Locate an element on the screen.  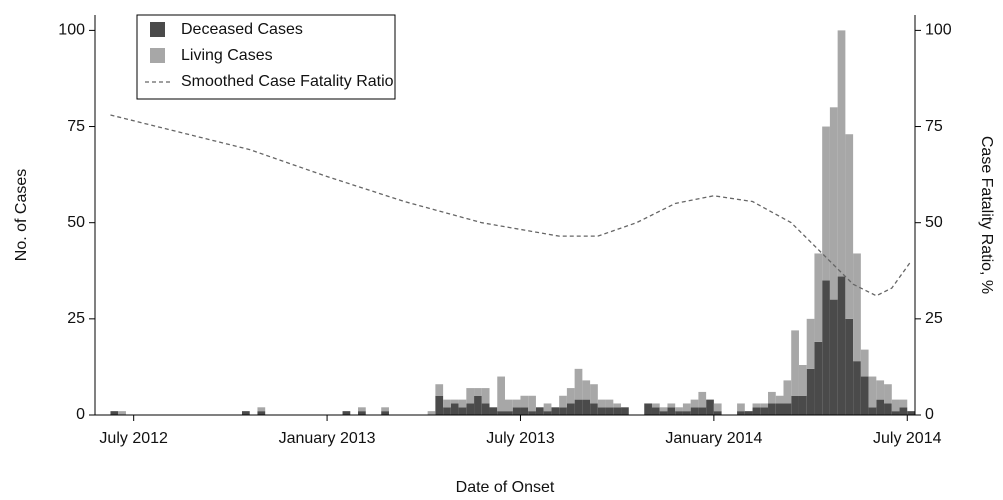
x-axis-label: Date of Onset is located at coordinates (505, 487).